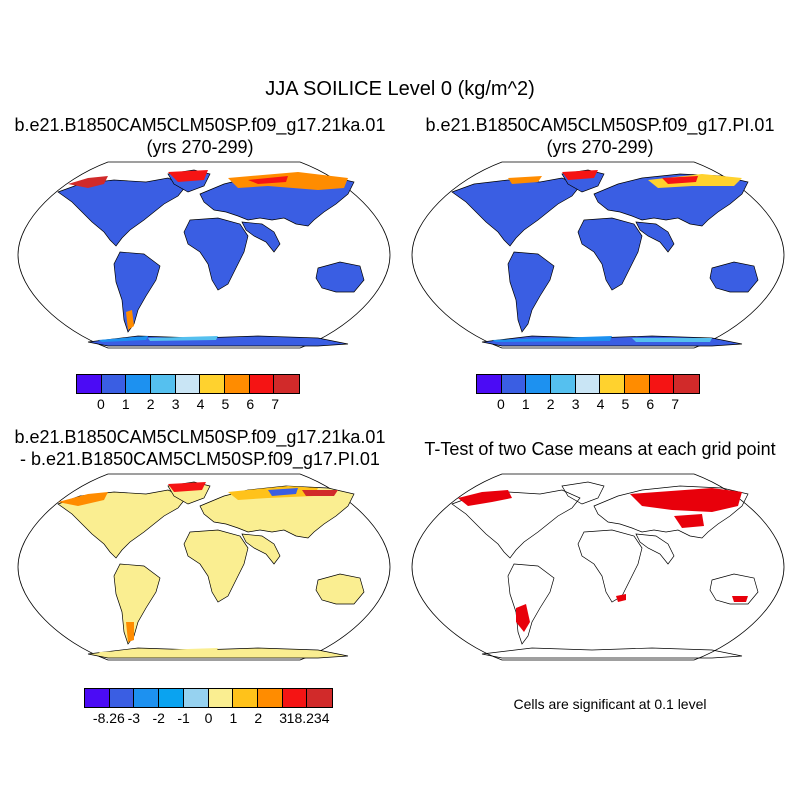 This screenshot has height=800, width=800. What do you see at coordinates (200, 147) in the screenshot?
I see `panel-1-title-line2: (yrs 270-299)` at bounding box center [200, 147].